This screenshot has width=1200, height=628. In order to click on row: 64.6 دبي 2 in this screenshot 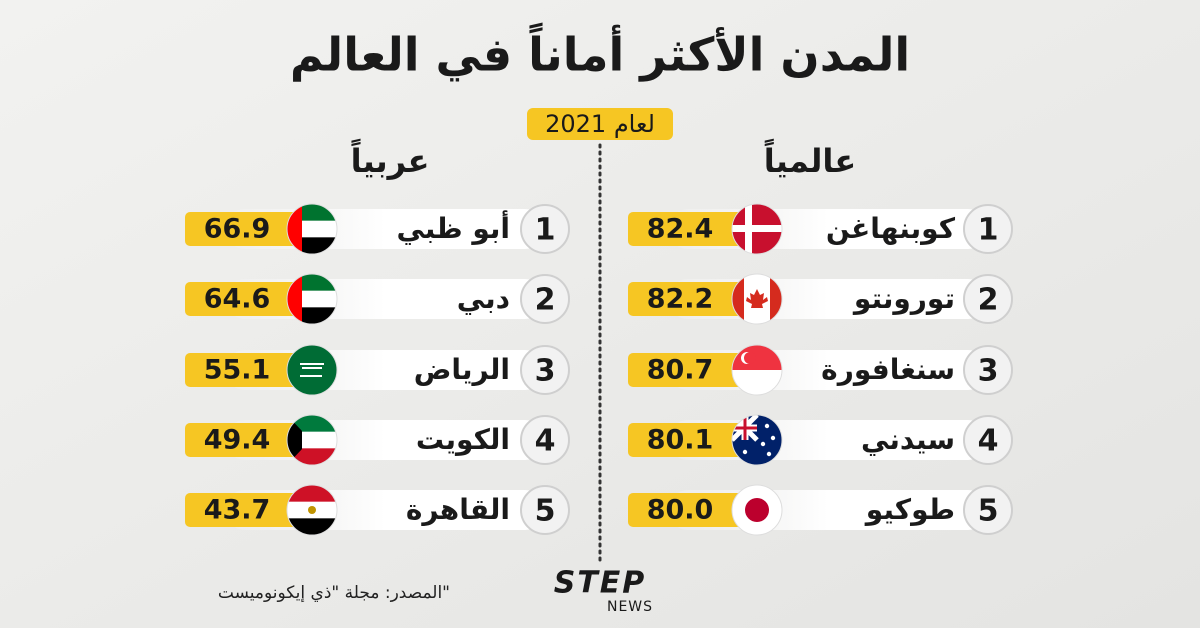, I will do `click(377, 299)`.